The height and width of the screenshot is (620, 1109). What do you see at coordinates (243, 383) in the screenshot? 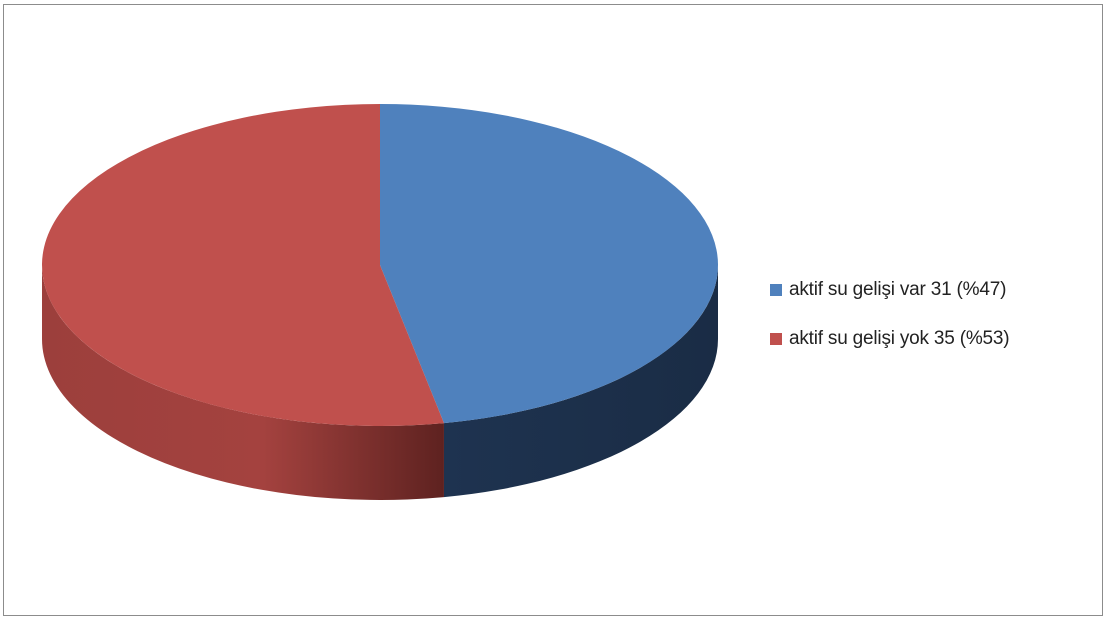
I see `pie-slice-side-yok` at bounding box center [243, 383].